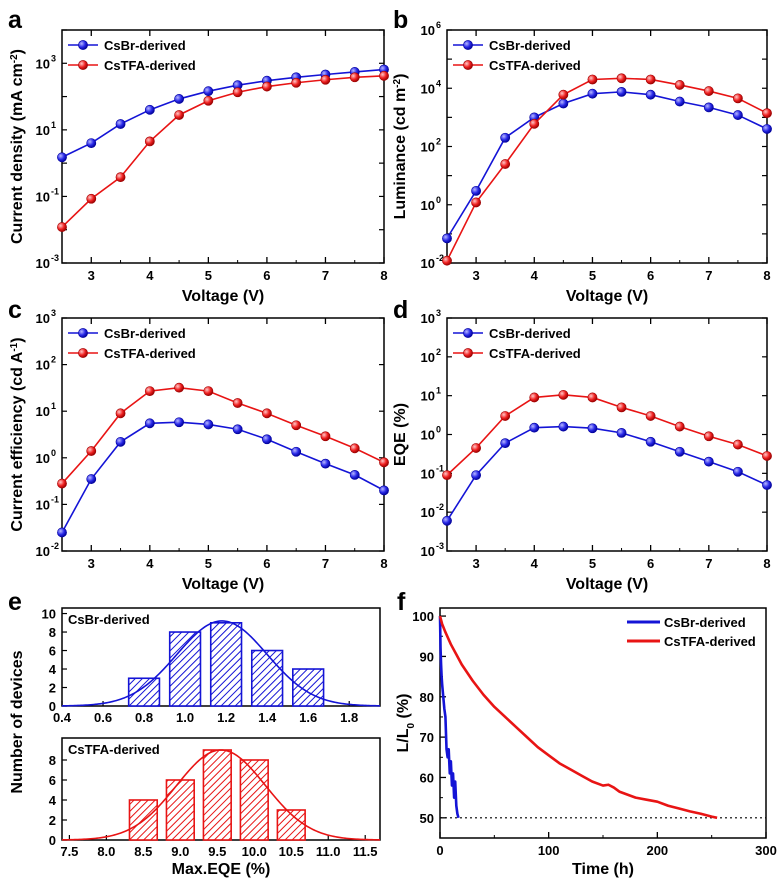 This screenshot has height=884, width=780. What do you see at coordinates (221, 869) in the screenshot?
I see `x-axis-label: Max.EQE (%)` at bounding box center [221, 869].